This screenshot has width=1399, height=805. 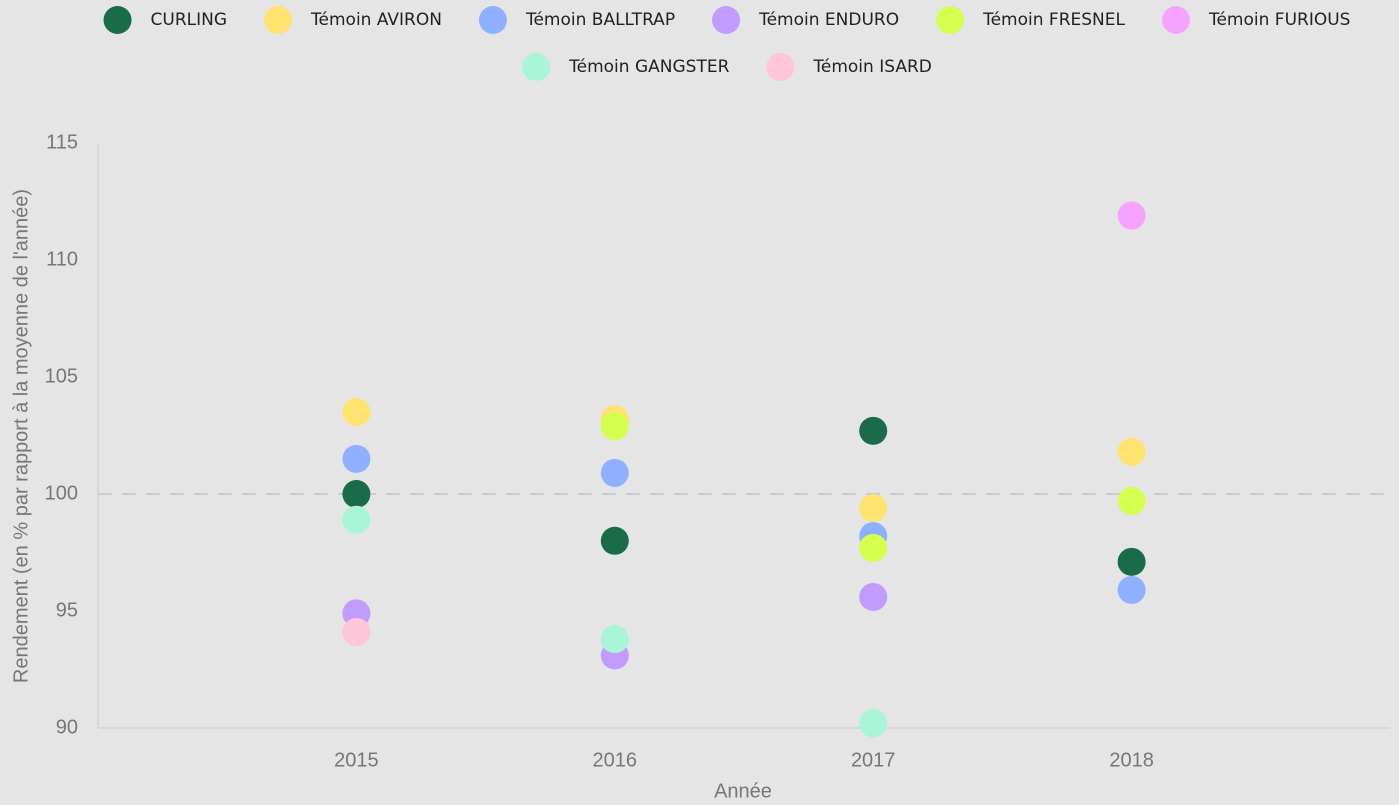 I want to click on y-tick-label: 115, so click(x=62, y=142).